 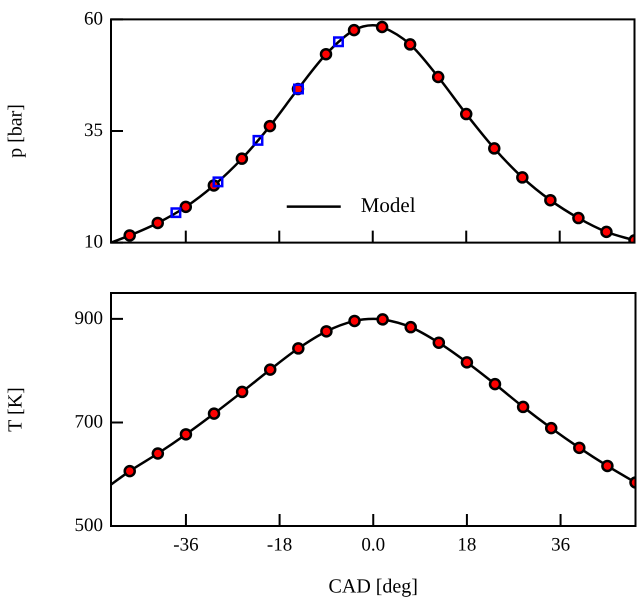 I want to click on y-tick-label: 900, so click(x=88, y=318).